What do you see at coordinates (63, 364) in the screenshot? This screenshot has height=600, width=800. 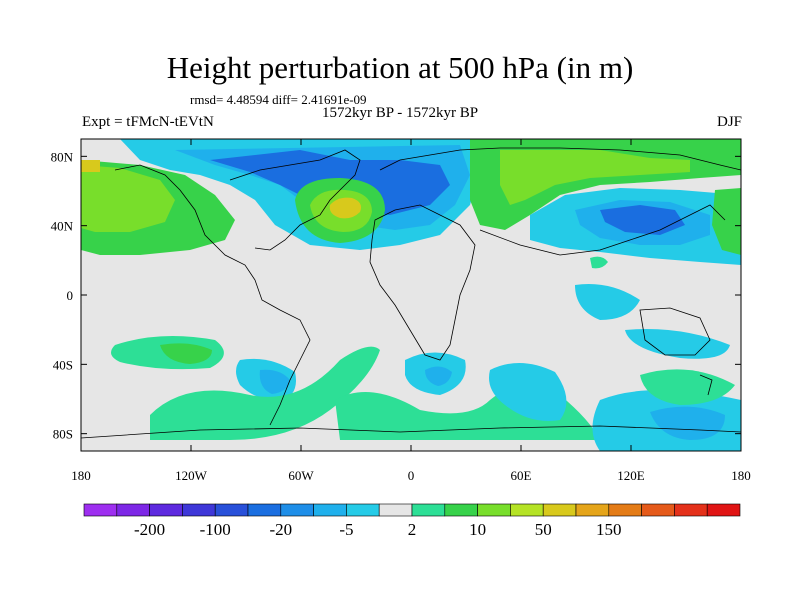 I see `lat-tick-label: 40S` at bounding box center [63, 364].